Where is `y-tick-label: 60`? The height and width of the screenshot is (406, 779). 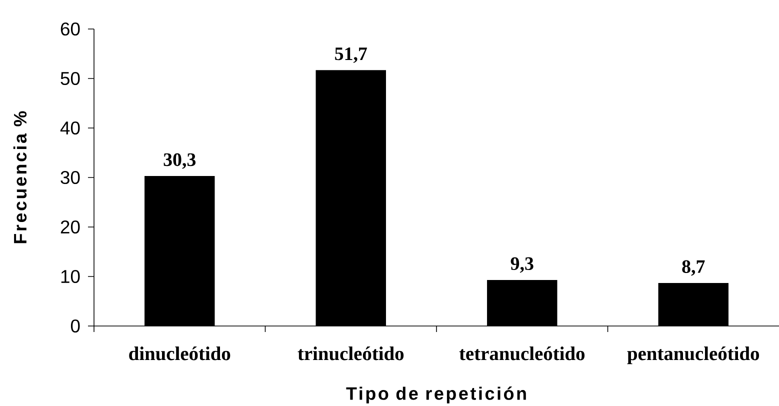 y-tick-label: 60 is located at coordinates (70, 29).